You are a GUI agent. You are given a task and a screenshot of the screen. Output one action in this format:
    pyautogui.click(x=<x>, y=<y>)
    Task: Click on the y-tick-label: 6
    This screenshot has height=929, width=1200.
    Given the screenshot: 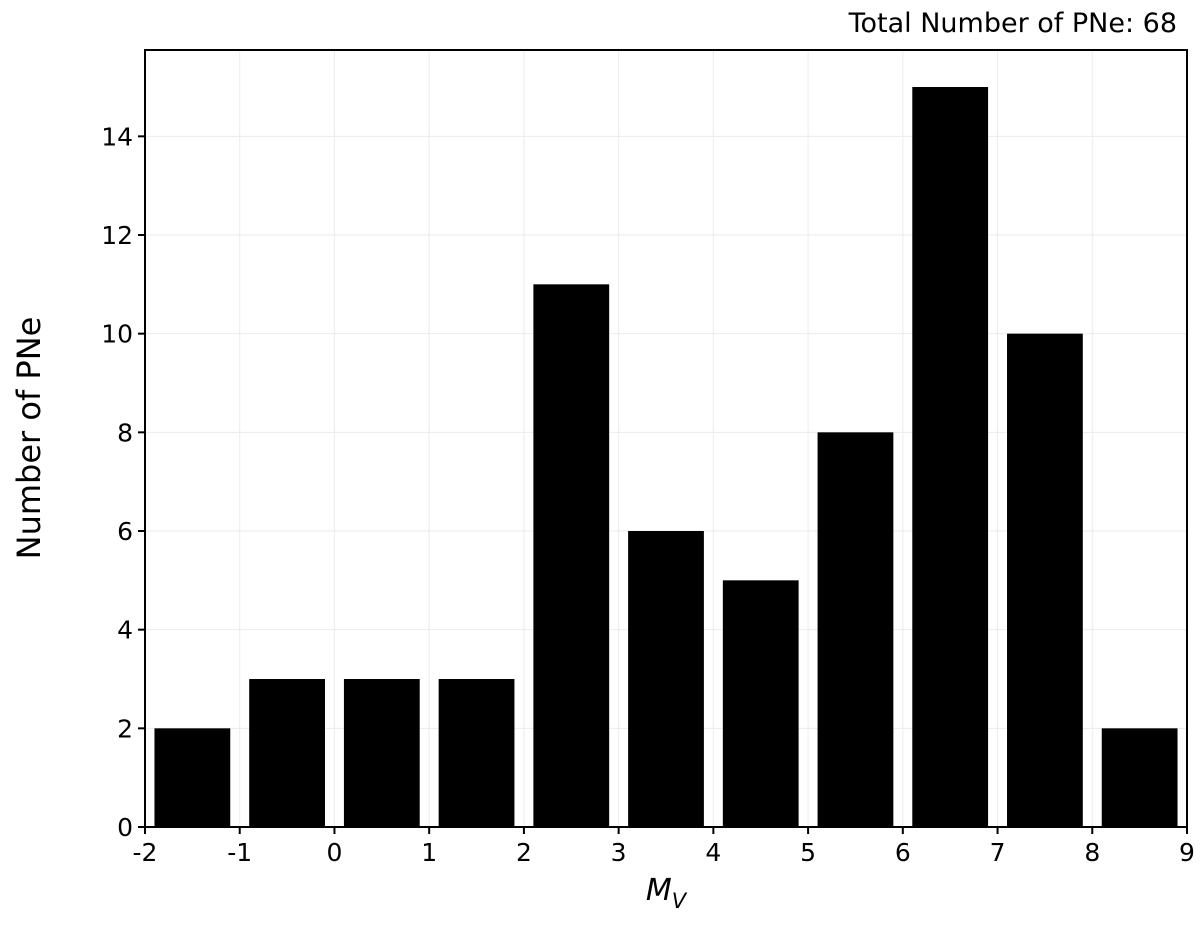 What is the action you would take?
    pyautogui.click(x=125, y=531)
    